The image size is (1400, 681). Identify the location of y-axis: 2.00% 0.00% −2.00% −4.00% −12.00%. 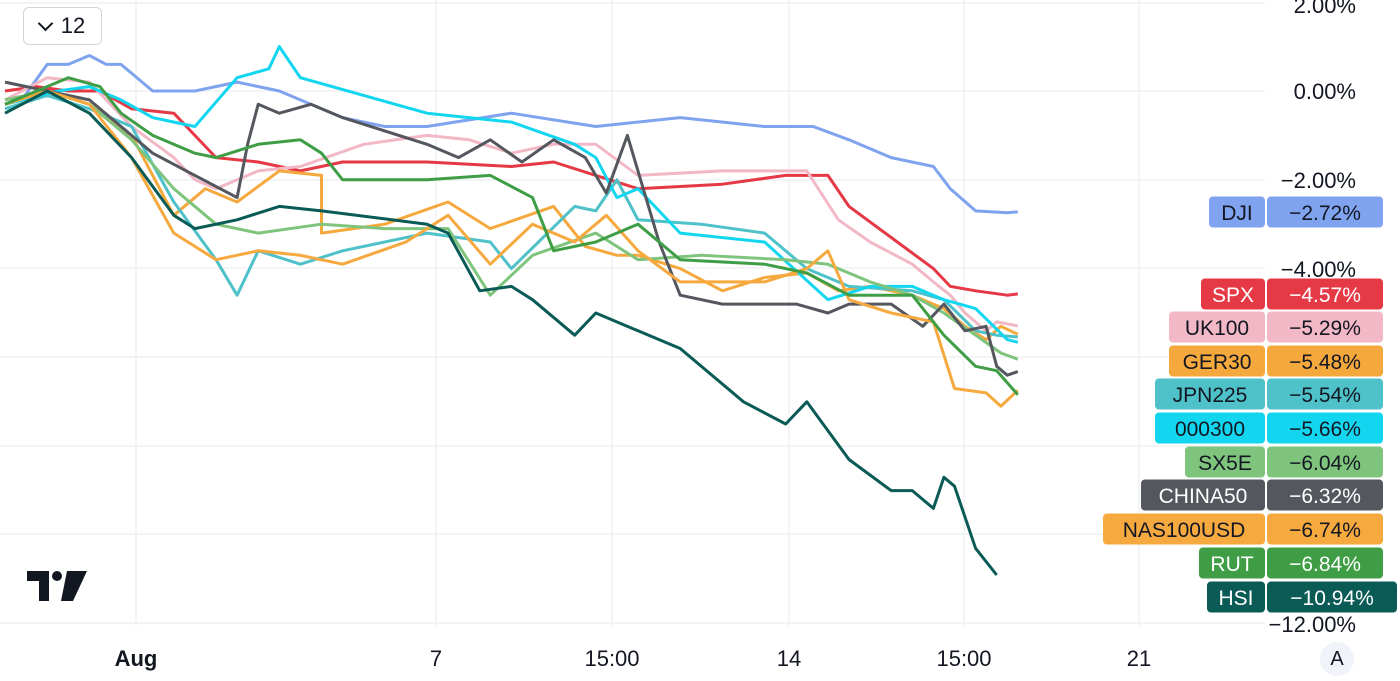
(1312, 318).